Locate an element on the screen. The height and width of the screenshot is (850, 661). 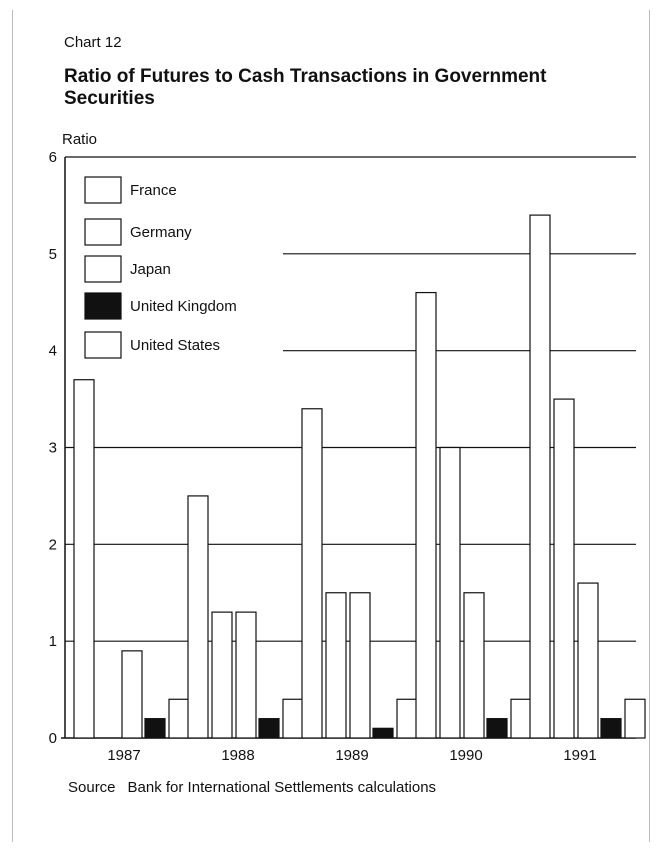
chart-number: Chart 12 is located at coordinates (93, 42).